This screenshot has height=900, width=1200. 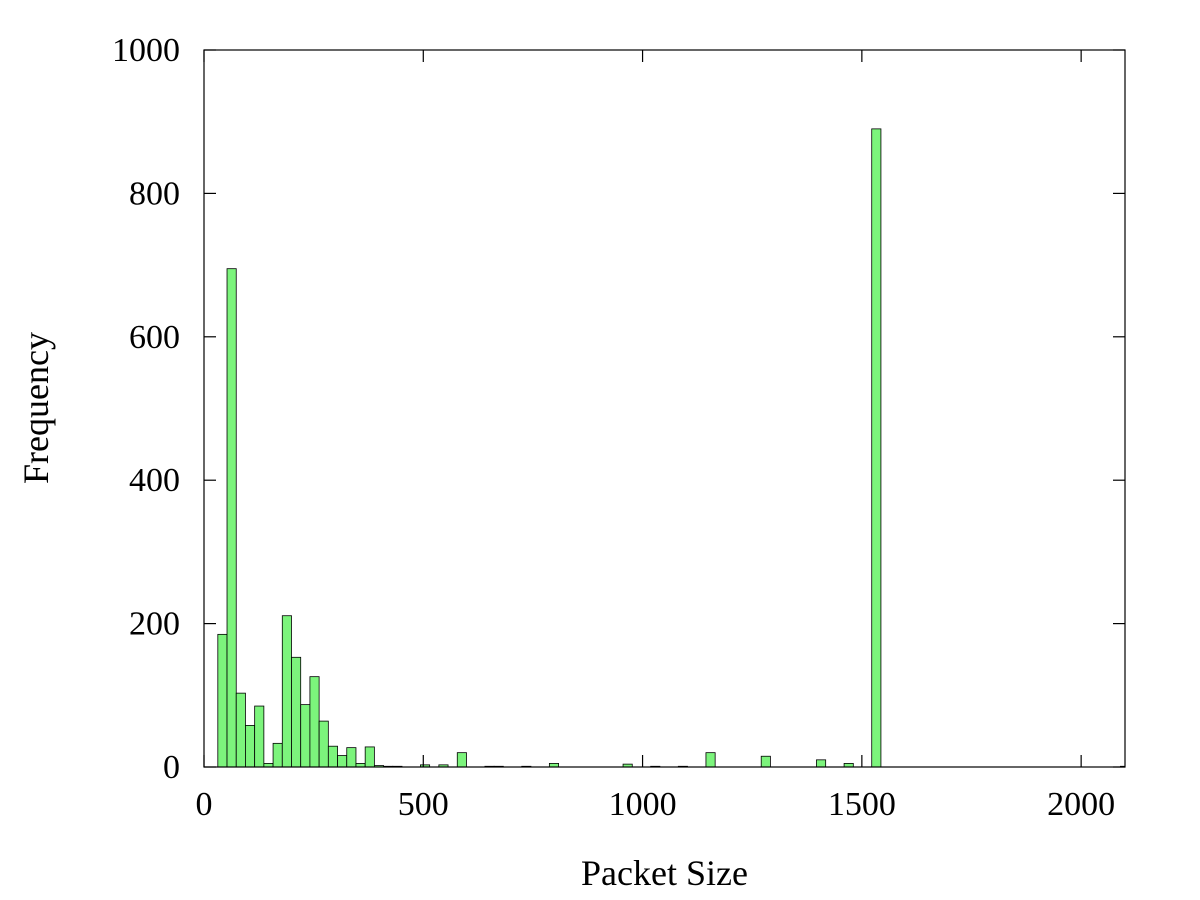 What do you see at coordinates (154, 480) in the screenshot?
I see `y-tick-label-400: 400` at bounding box center [154, 480].